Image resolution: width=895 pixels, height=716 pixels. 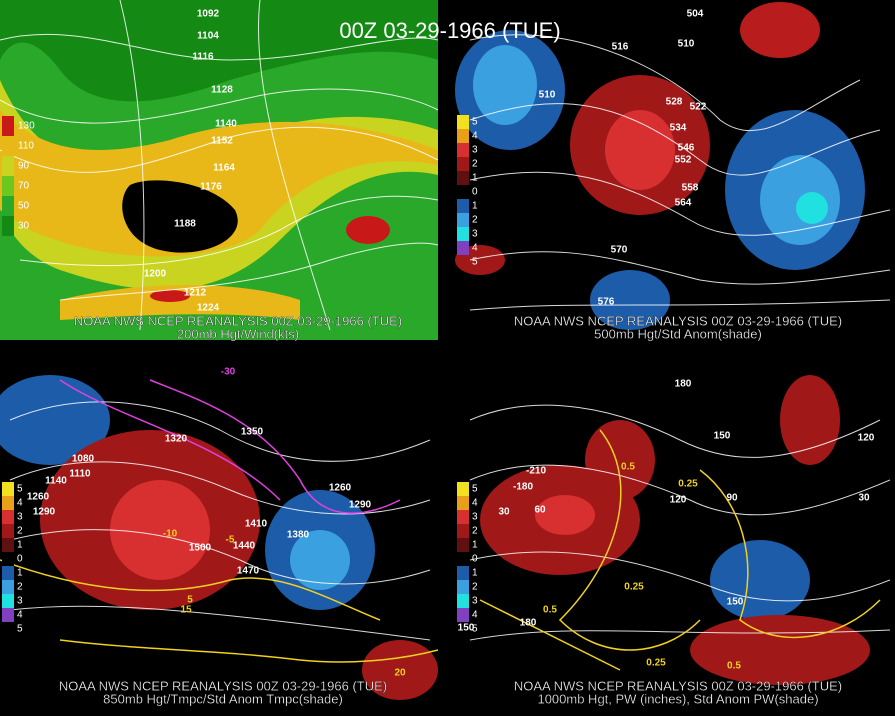 What do you see at coordinates (208, 308) in the screenshot?
I see `contour-label: 1224` at bounding box center [208, 308].